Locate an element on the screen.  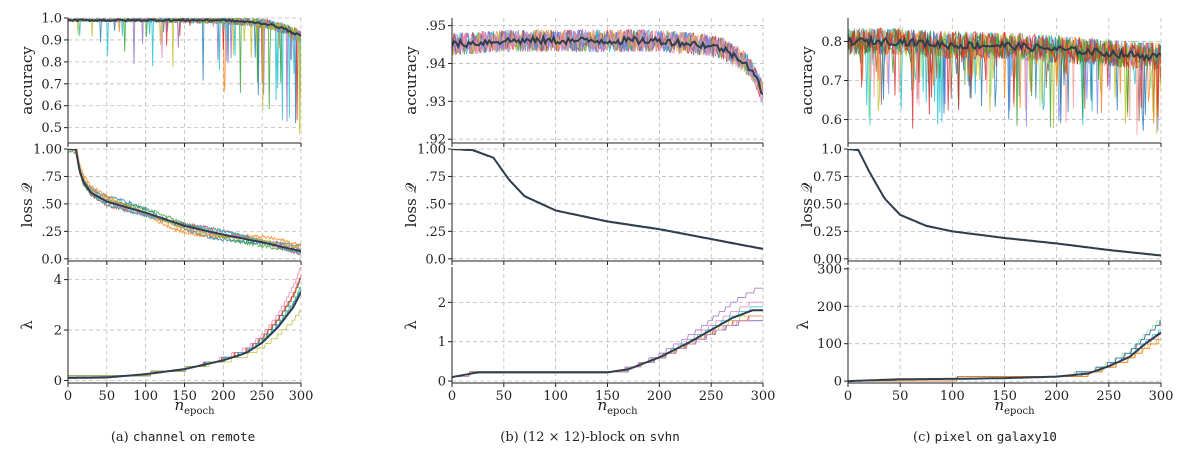
y-tick-label: 0.5 is located at coordinates (51, 128).